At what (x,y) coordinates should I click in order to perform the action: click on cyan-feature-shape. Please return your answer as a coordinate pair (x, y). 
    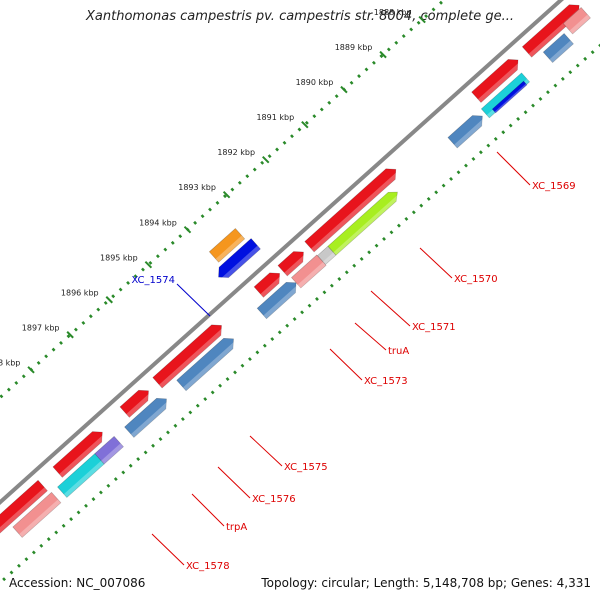
    Looking at the image, I should click on (81, 475).